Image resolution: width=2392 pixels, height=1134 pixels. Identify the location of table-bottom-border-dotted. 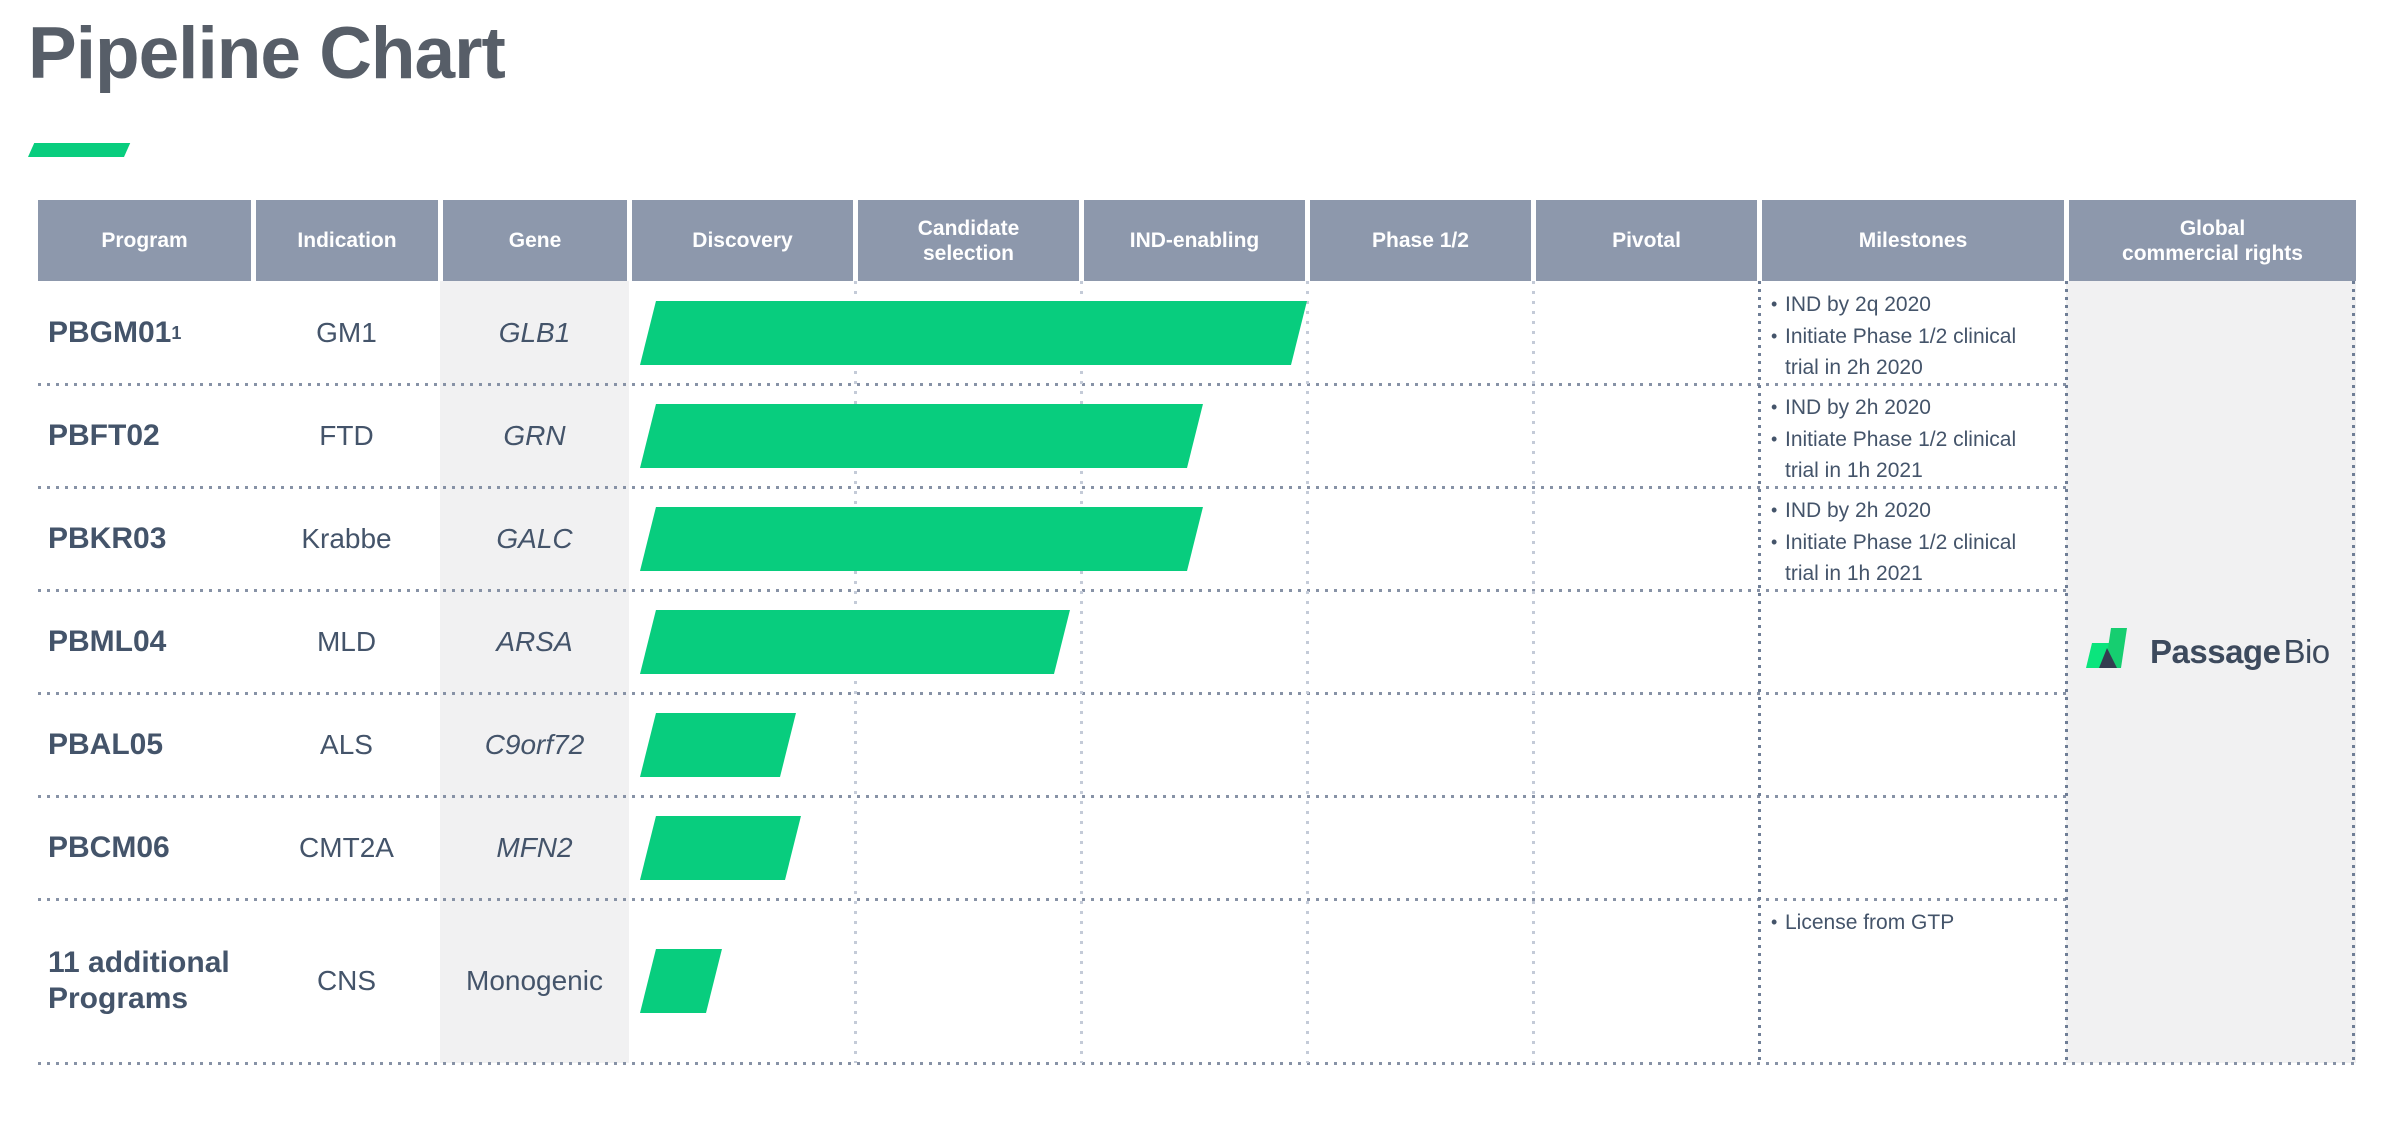
(1197, 1063).